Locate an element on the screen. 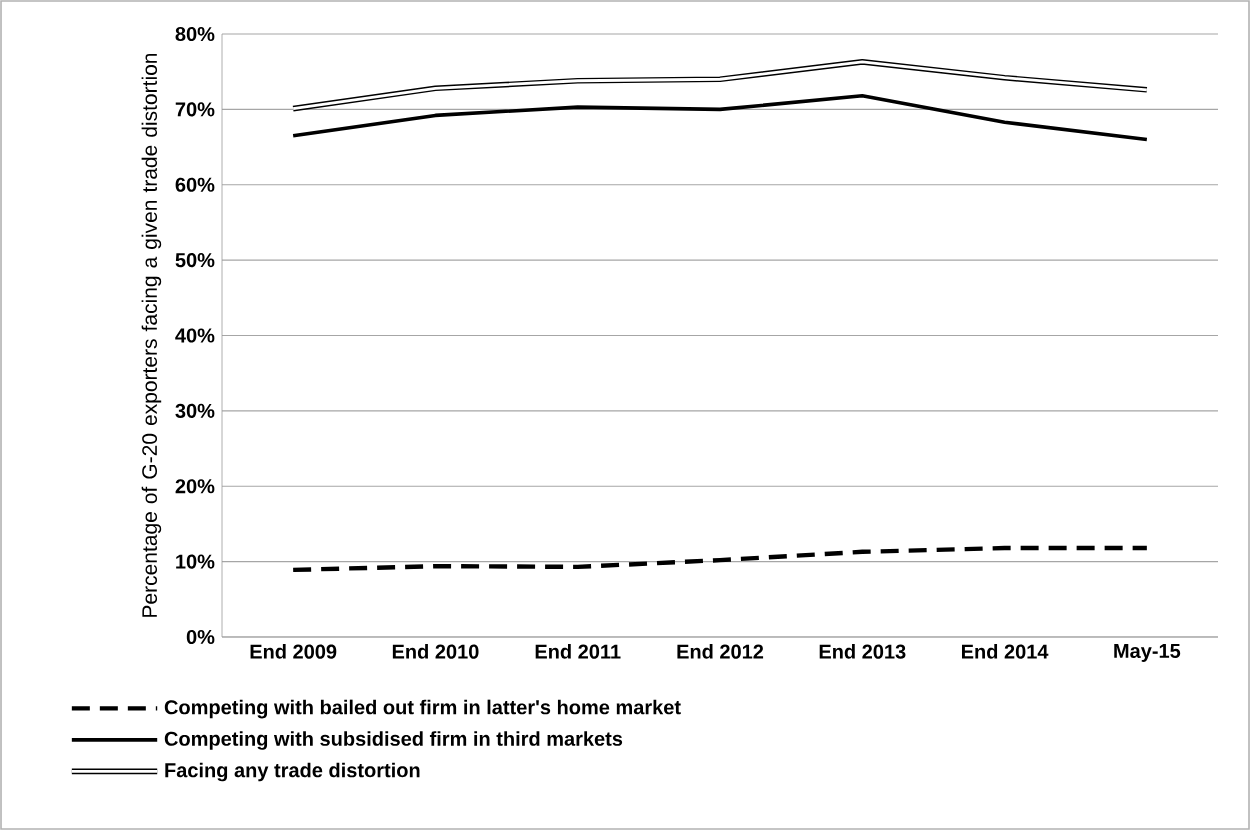  y-tick-label: 10% is located at coordinates (195, 561).